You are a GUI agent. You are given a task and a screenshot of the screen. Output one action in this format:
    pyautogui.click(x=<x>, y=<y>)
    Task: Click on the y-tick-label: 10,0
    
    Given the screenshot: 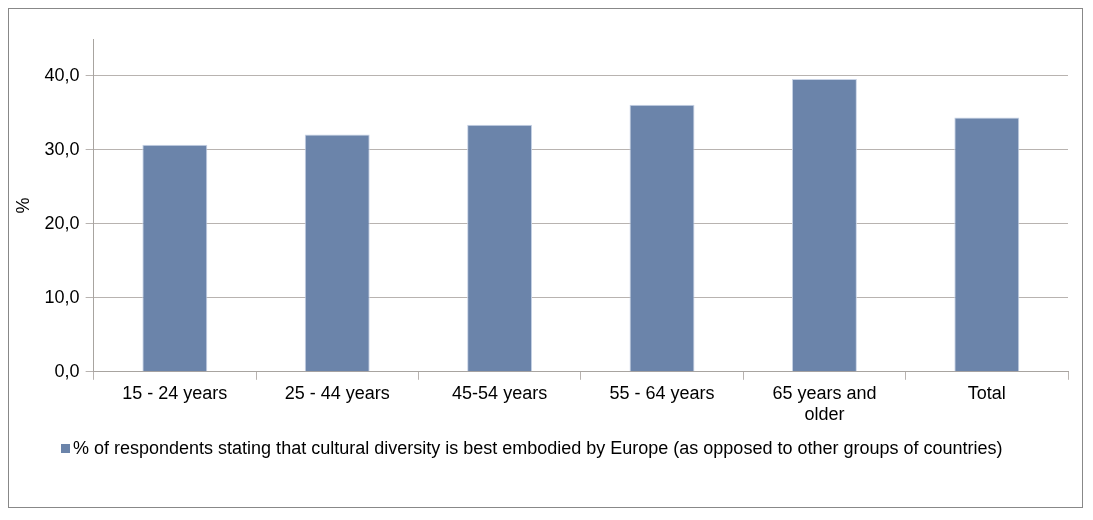 What is the action you would take?
    pyautogui.click(x=62, y=296)
    